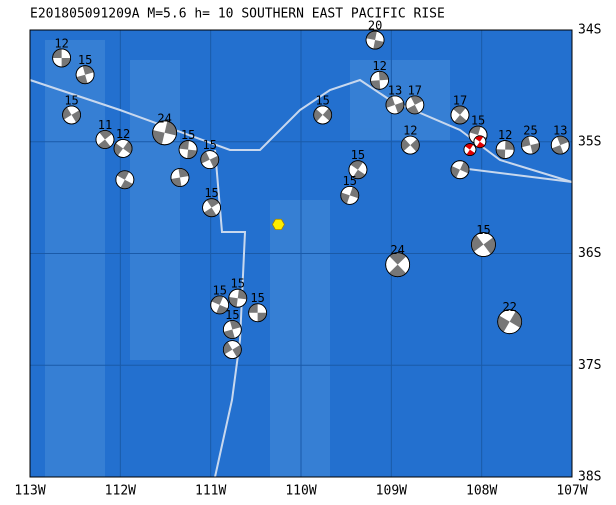 This screenshot has height=505, width=616. I want to click on lon-tick-label: 113W, so click(29, 491).